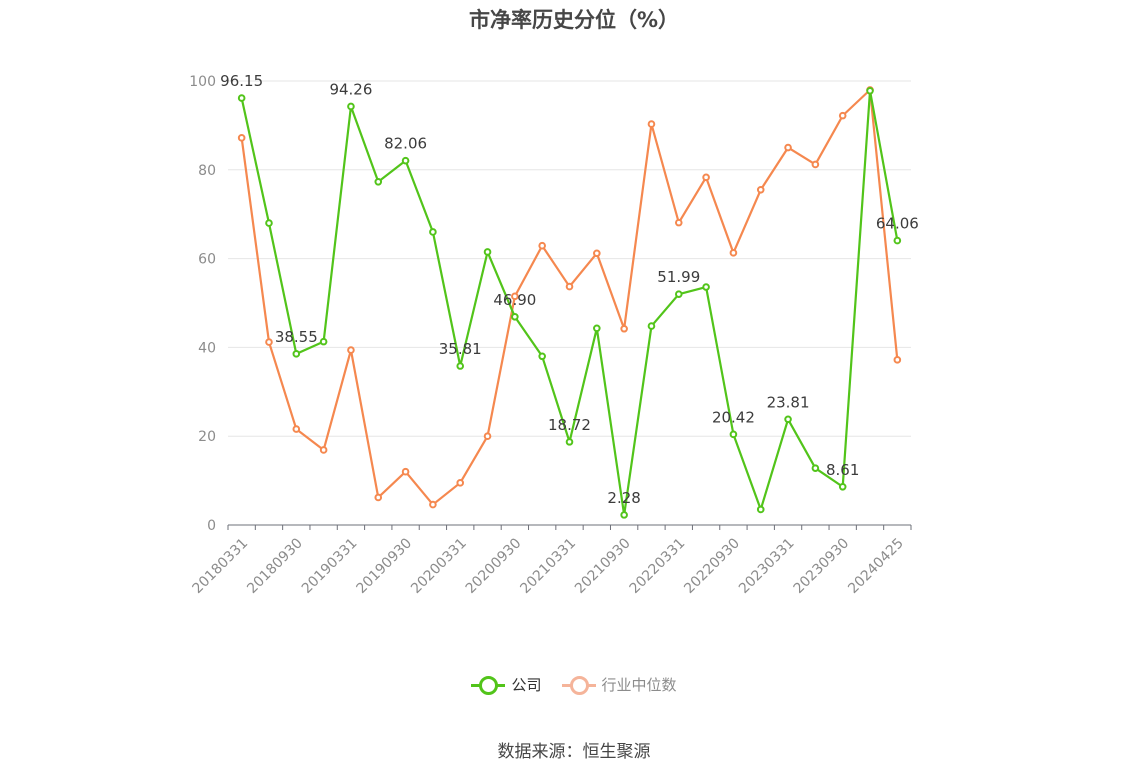  I want to click on data-label: 82.06, so click(405, 144).